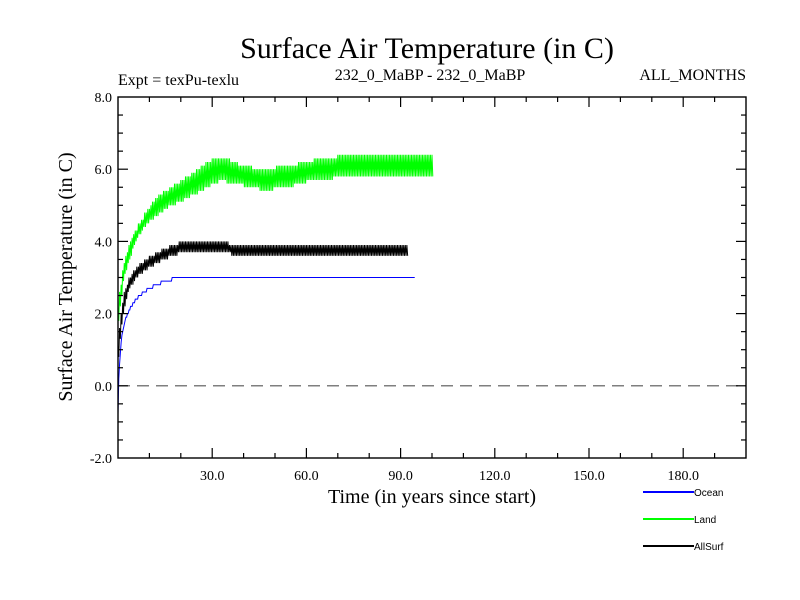  What do you see at coordinates (709, 547) in the screenshot?
I see `legend-label-allsurf: AllSurf` at bounding box center [709, 547].